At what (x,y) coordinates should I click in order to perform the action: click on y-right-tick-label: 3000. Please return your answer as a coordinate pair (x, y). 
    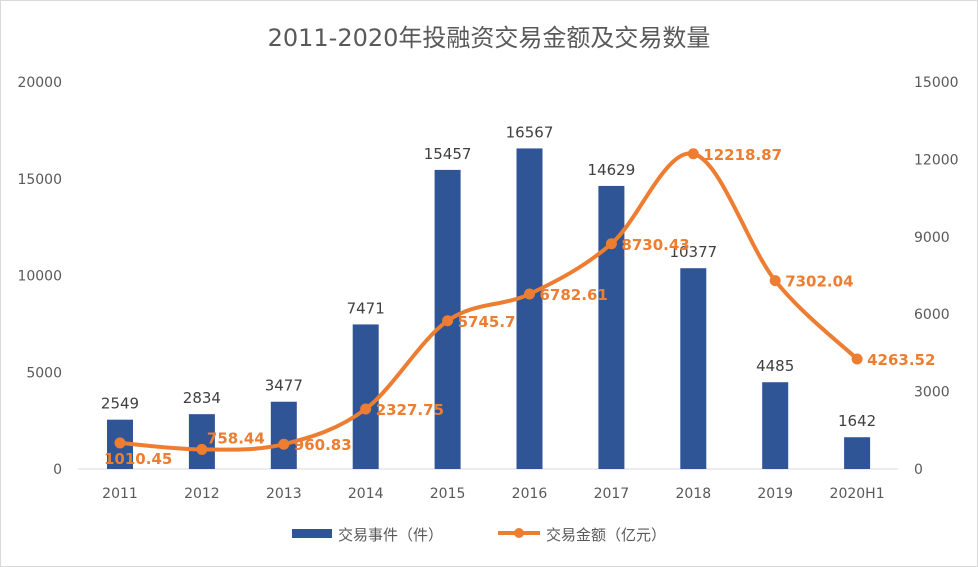
    Looking at the image, I should click on (932, 393).